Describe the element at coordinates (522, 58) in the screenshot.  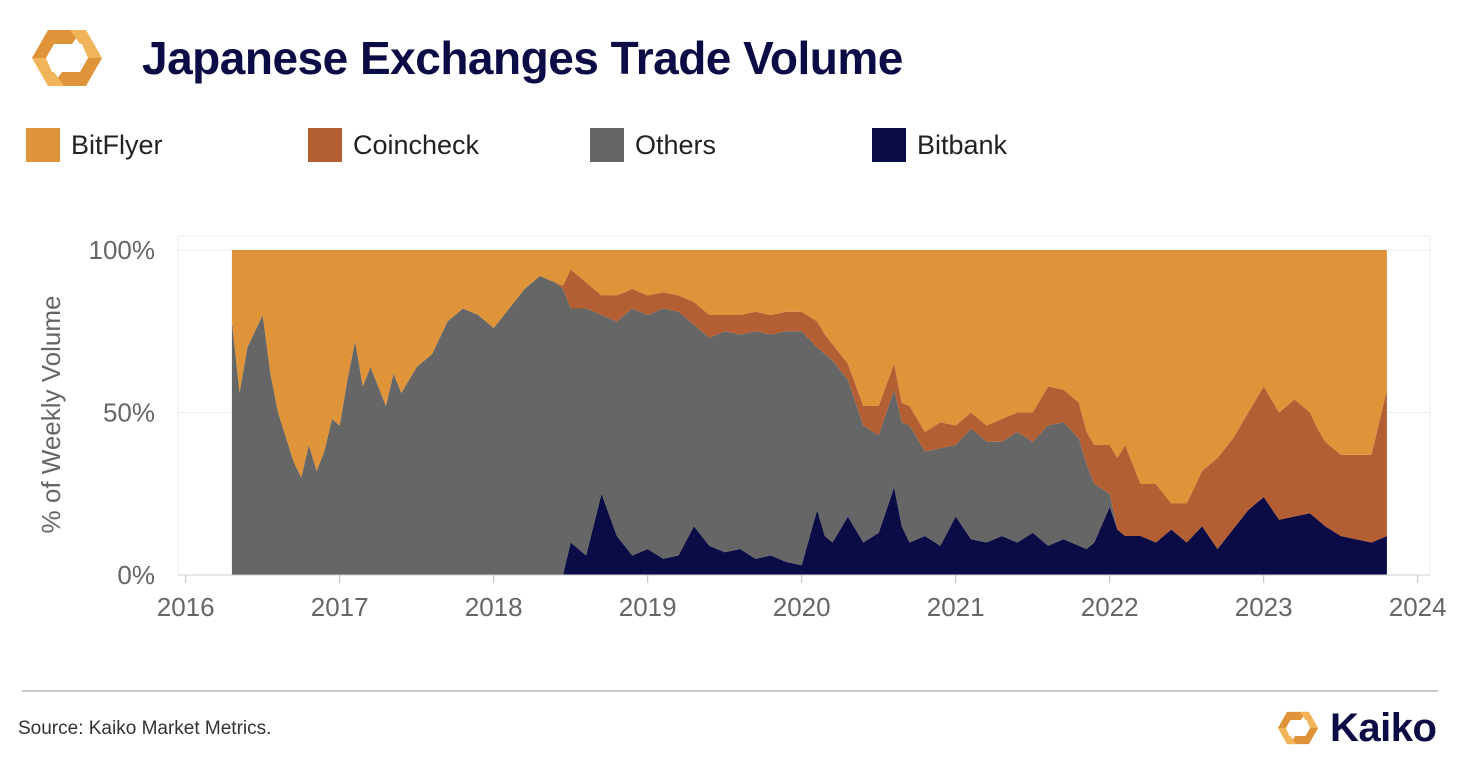
I see `page-title: Japanese Exchanges Trade Volume` at that location.